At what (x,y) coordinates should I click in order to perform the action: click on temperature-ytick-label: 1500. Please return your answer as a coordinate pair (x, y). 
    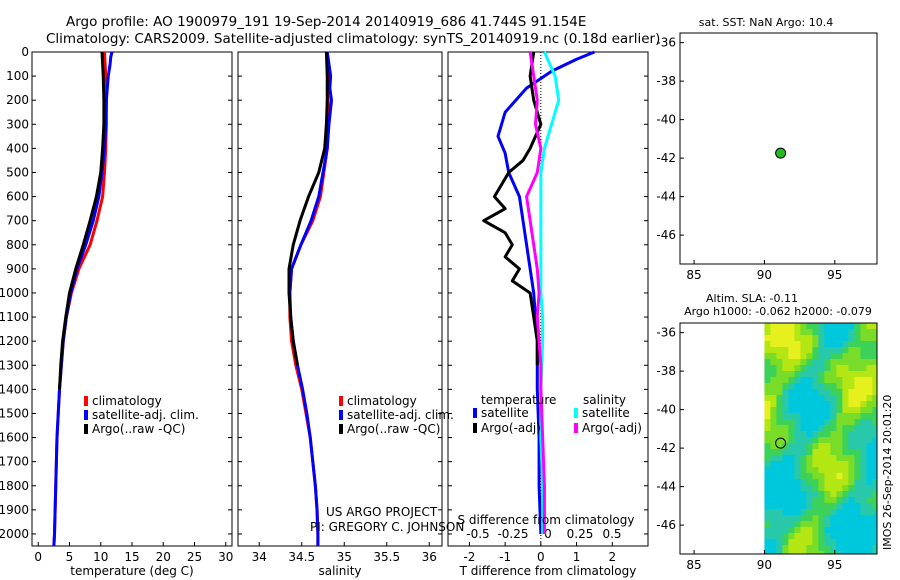
    Looking at the image, I should click on (14, 413).